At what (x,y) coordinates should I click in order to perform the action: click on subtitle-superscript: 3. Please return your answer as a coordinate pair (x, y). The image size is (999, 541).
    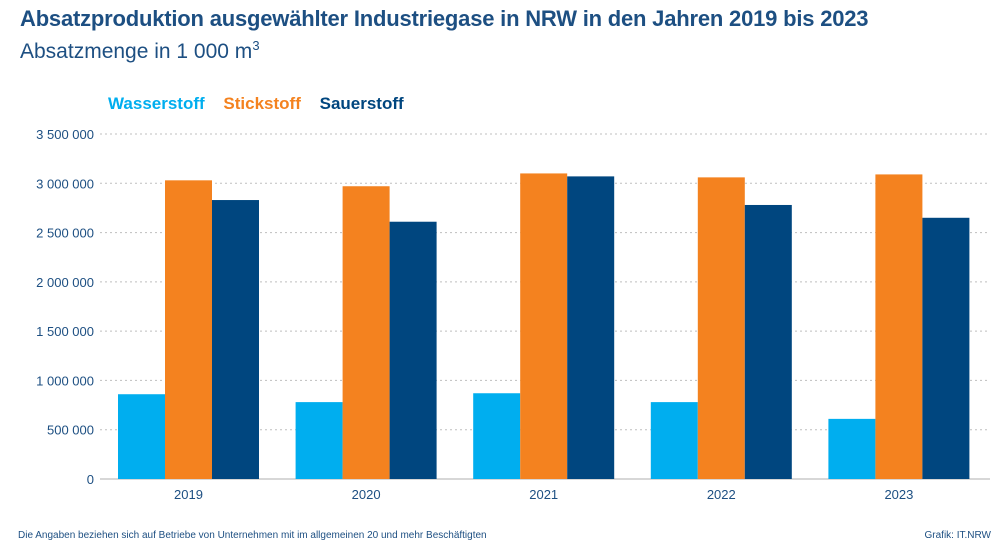
    Looking at the image, I should click on (256, 45).